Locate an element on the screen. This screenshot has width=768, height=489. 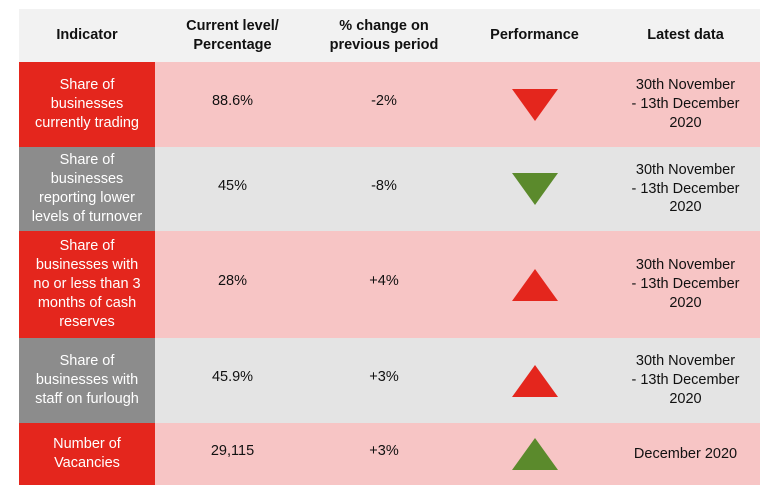
percent-change-cell: -2% is located at coordinates (384, 101).